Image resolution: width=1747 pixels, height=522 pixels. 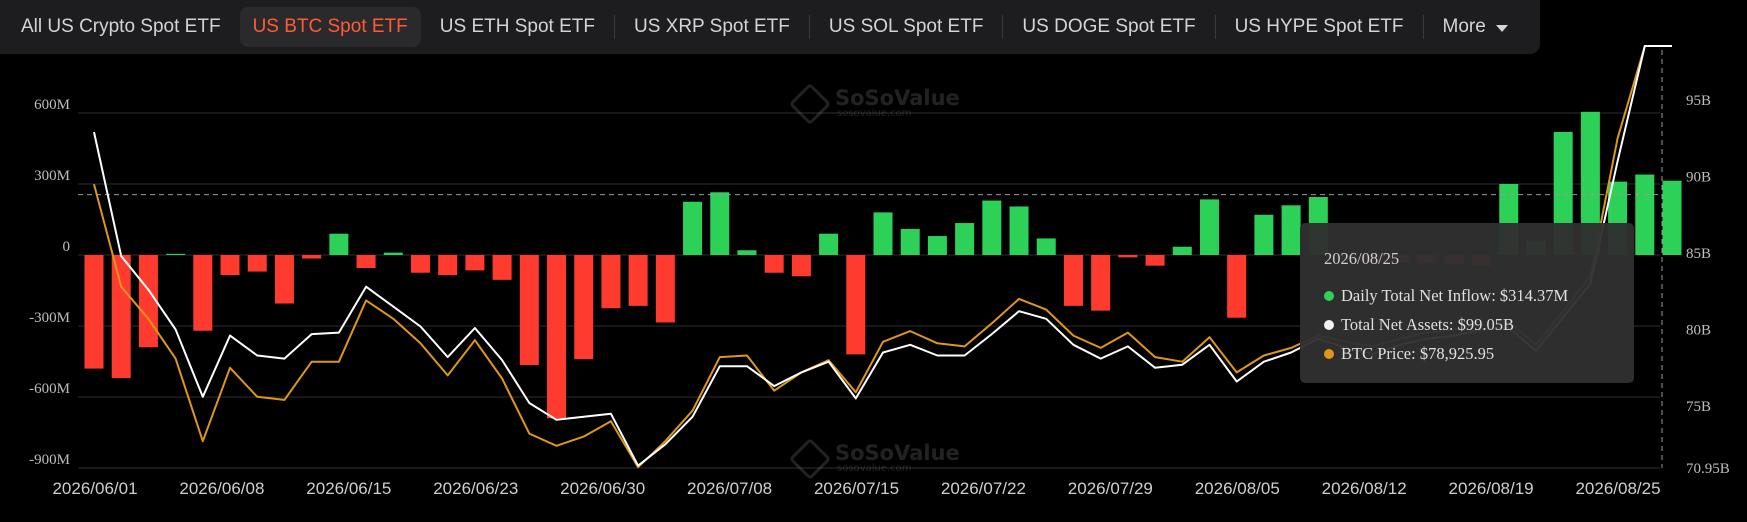 I want to click on x-tick-label: 2026/08/19, so click(x=1491, y=488).